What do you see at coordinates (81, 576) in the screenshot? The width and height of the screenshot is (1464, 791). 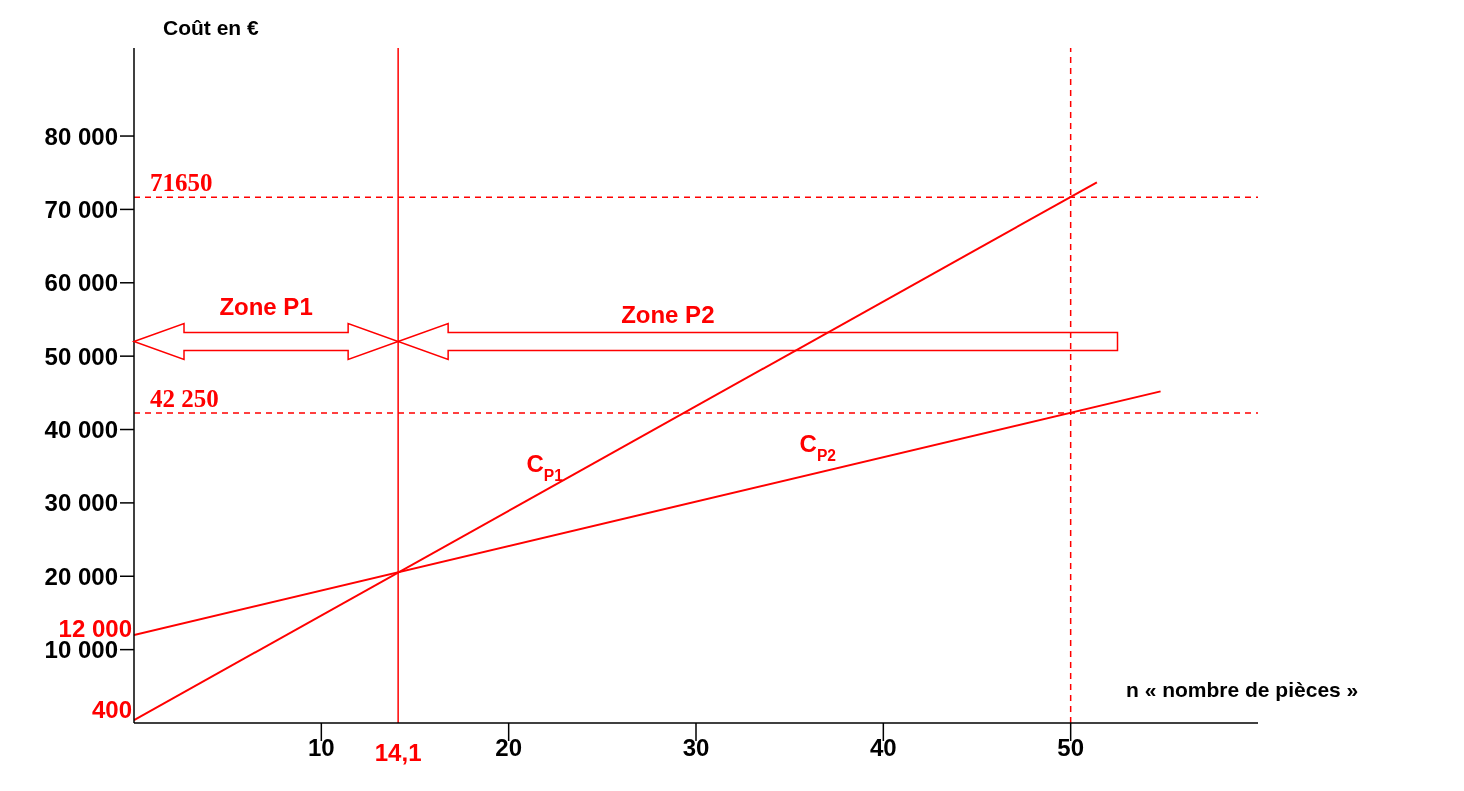 I see `y-tick-label: 20 000` at bounding box center [81, 576].